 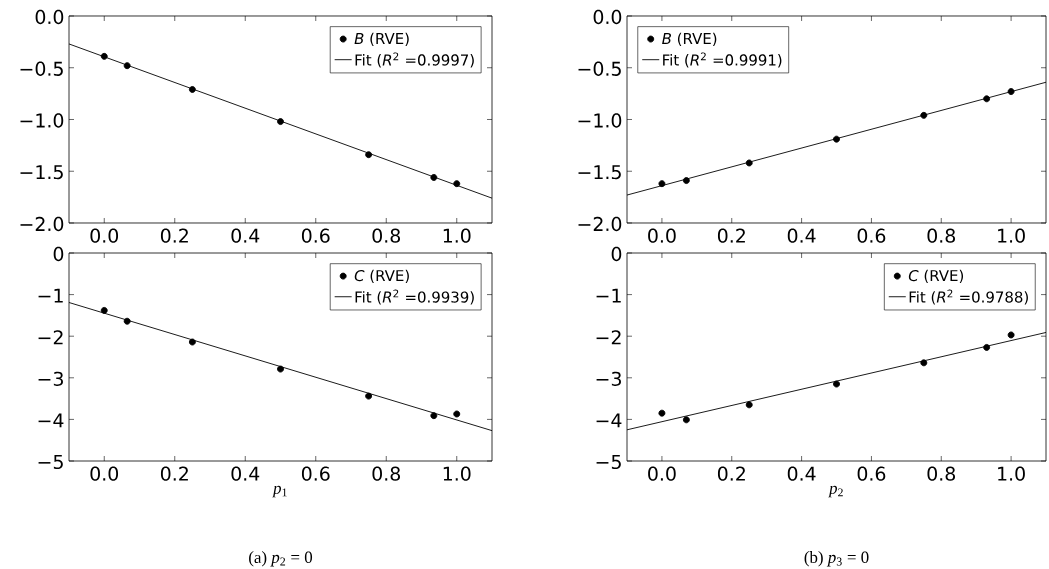 What do you see at coordinates (835, 491) in the screenshot?
I see `x-axis-title: p$_{2}$` at bounding box center [835, 491].